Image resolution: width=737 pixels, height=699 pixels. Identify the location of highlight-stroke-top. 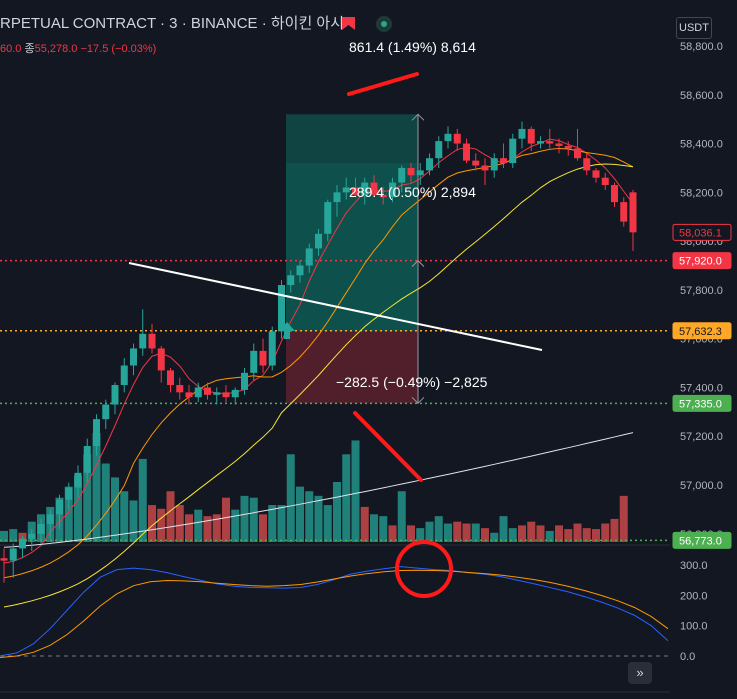
(383, 84).